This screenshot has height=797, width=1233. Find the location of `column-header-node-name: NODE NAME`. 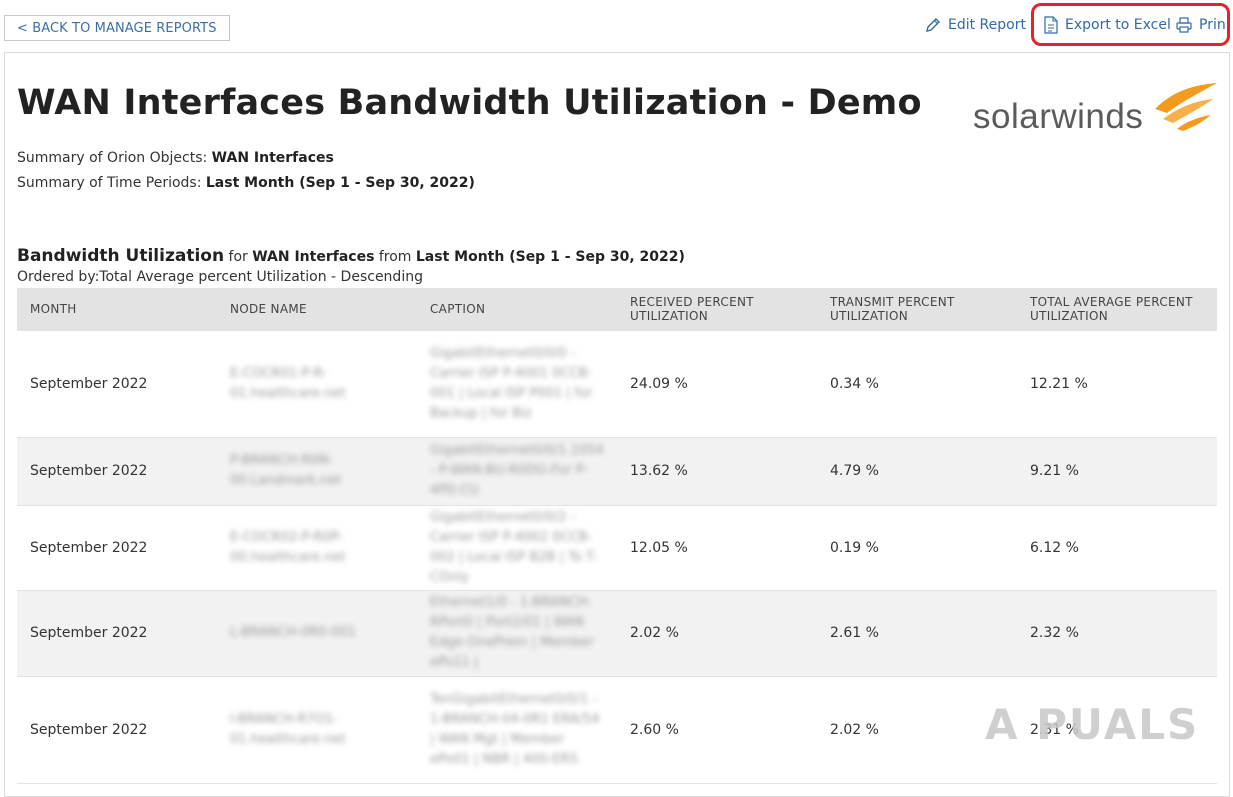

column-header-node-name: NODE NAME is located at coordinates (317, 309).